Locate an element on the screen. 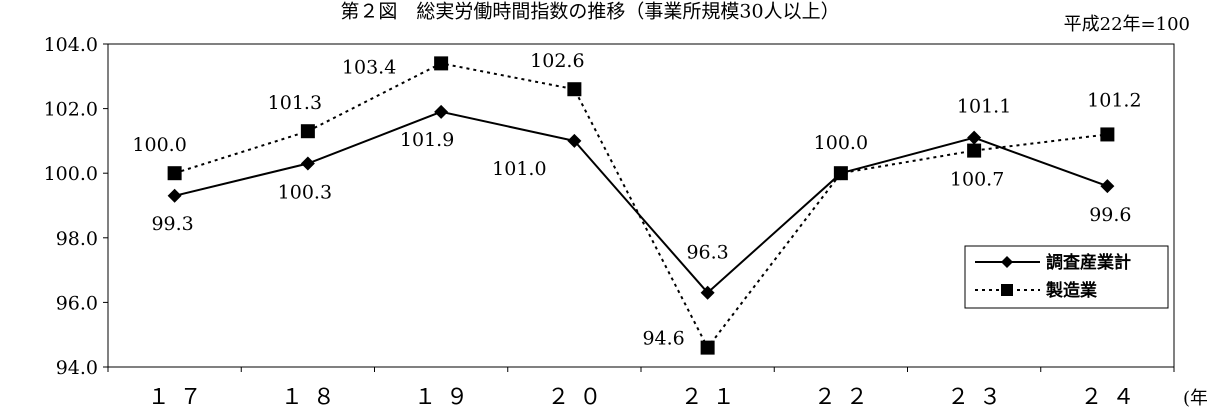 This screenshot has height=419, width=1207. data-label: 101.1 is located at coordinates (984, 107).